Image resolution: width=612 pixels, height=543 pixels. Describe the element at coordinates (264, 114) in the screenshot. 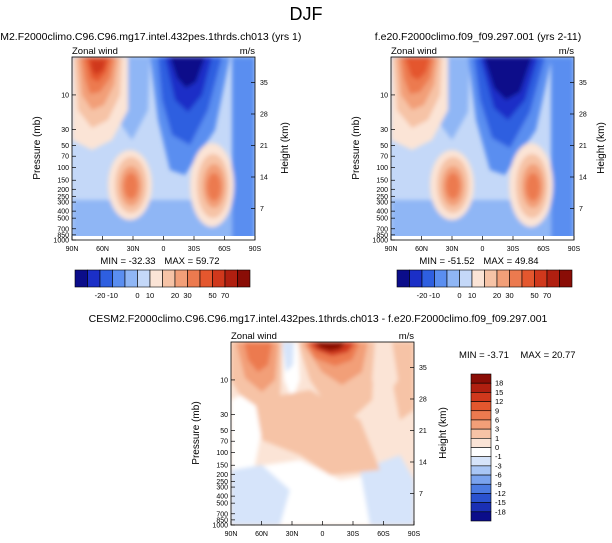

I see `height-tick-label: 28` at that location.